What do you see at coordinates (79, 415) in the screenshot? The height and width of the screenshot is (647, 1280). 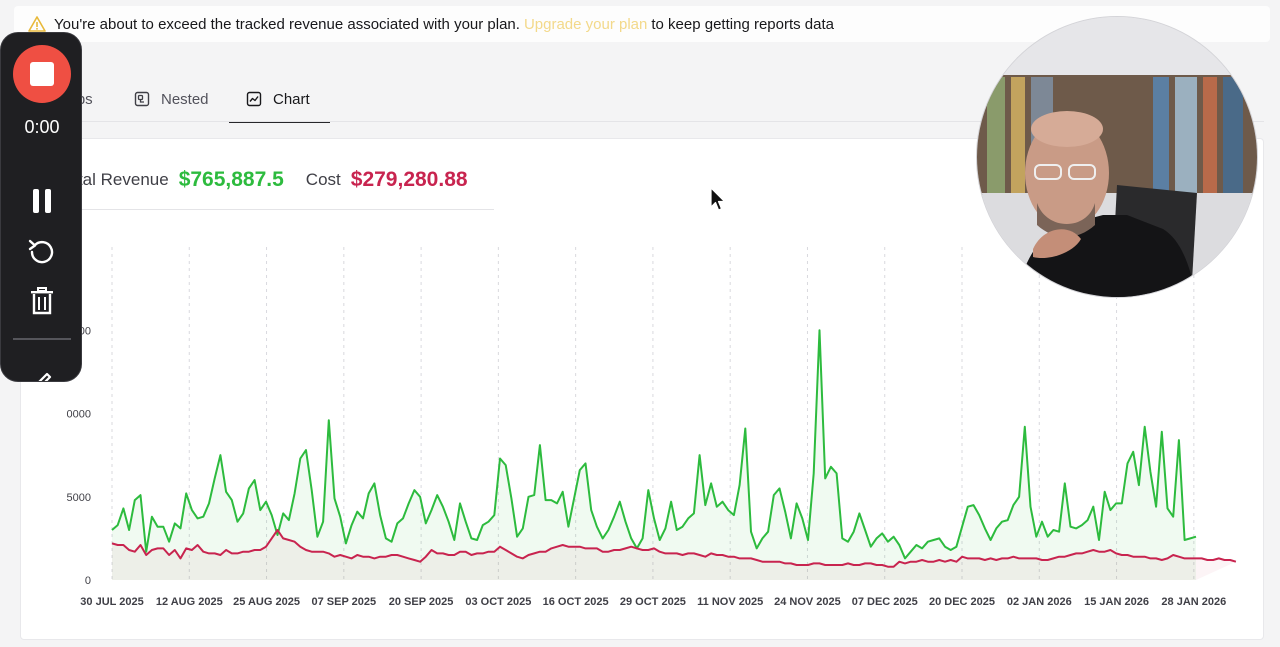 I see `y-tick-label: 0000` at bounding box center [79, 415].